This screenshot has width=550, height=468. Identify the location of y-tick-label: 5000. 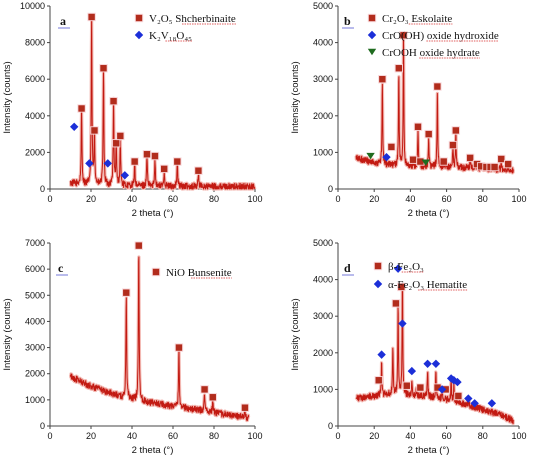
(323, 243).